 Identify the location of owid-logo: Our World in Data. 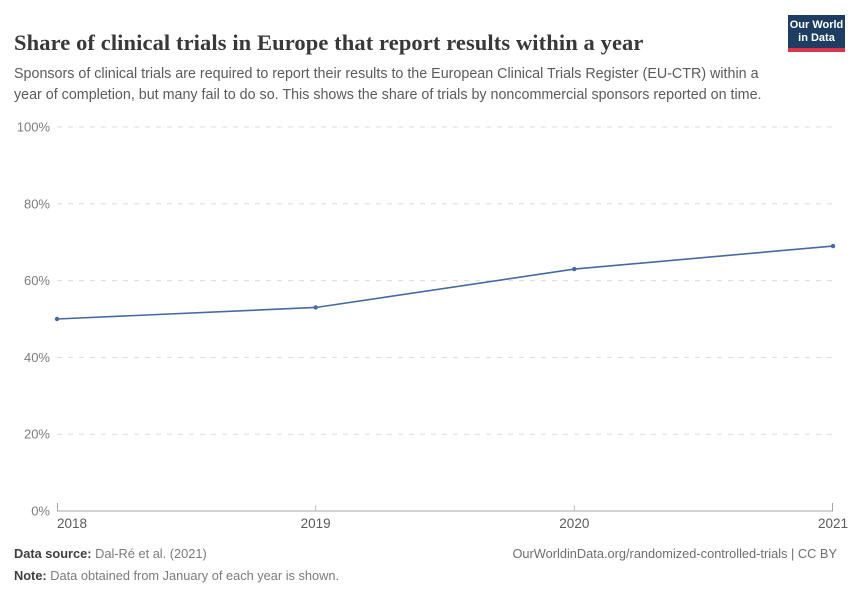
(816, 33).